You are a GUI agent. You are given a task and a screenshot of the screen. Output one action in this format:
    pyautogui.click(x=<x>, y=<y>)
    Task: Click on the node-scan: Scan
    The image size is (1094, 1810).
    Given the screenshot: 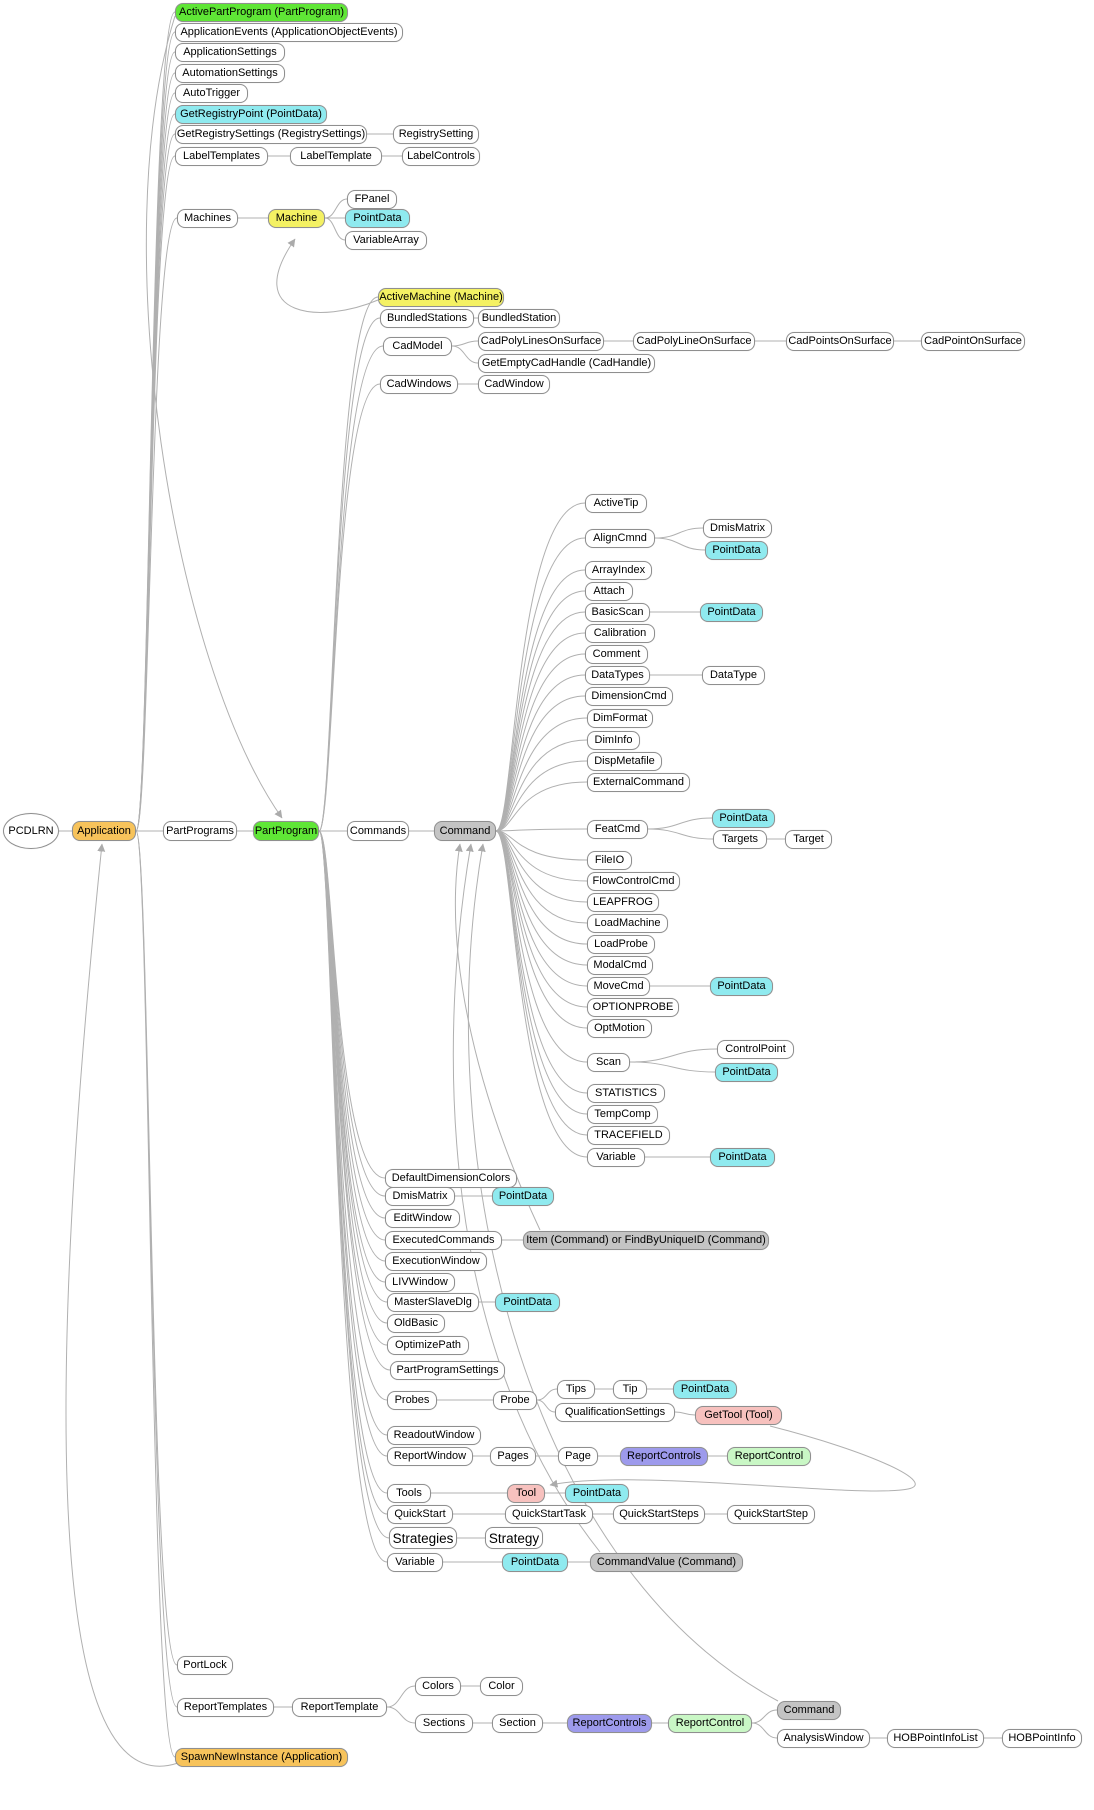 What is the action you would take?
    pyautogui.click(x=608, y=1062)
    